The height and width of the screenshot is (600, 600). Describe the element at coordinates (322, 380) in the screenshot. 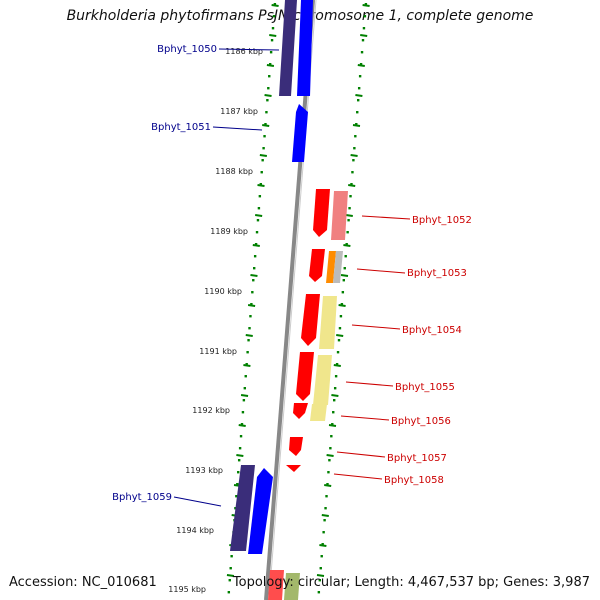

I see `gene-bphyt-1055-band` at that location.